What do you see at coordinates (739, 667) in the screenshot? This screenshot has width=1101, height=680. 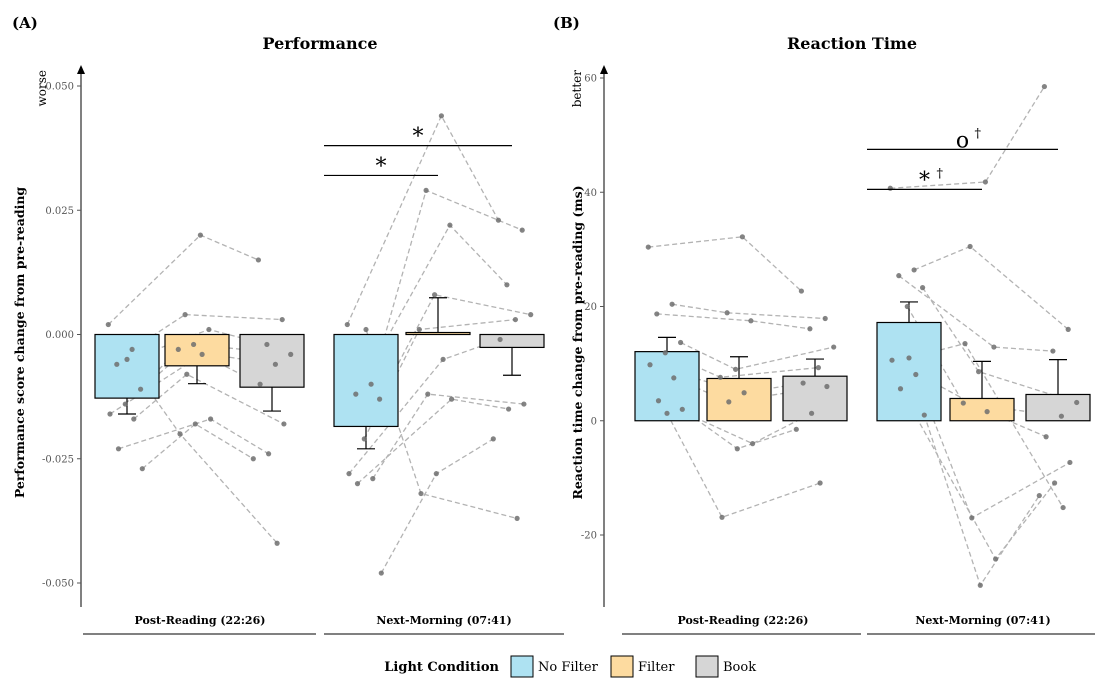 I see `legend-label: Book` at bounding box center [739, 667].